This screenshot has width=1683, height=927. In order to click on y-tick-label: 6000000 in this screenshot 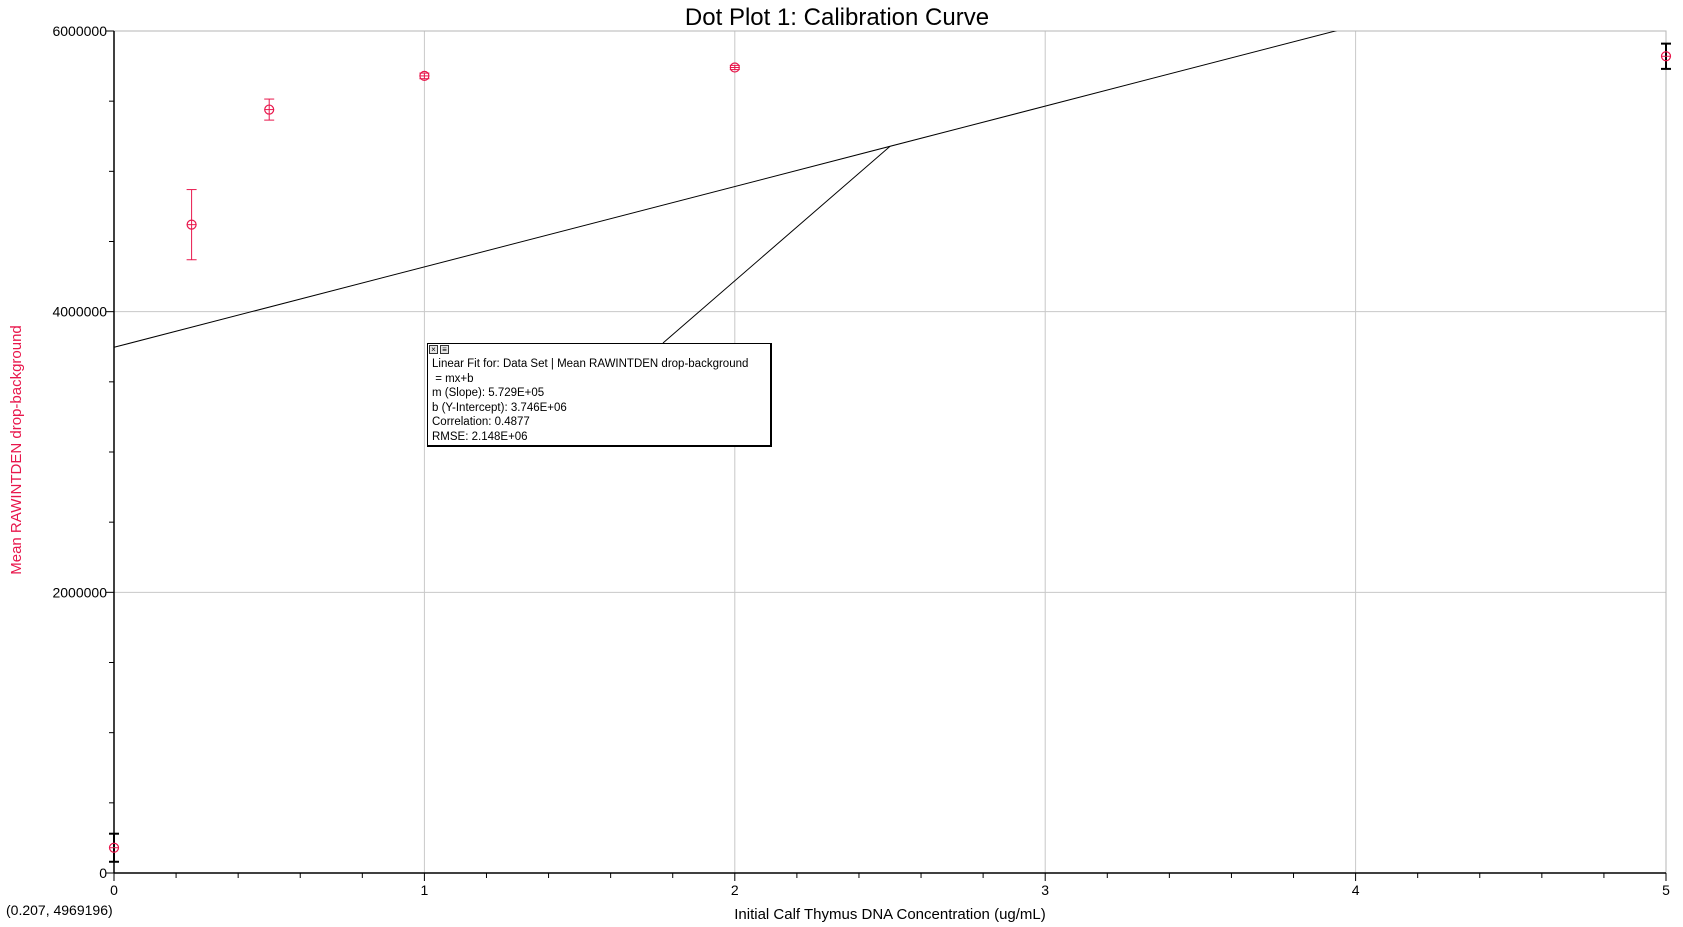, I will do `click(79, 31)`.